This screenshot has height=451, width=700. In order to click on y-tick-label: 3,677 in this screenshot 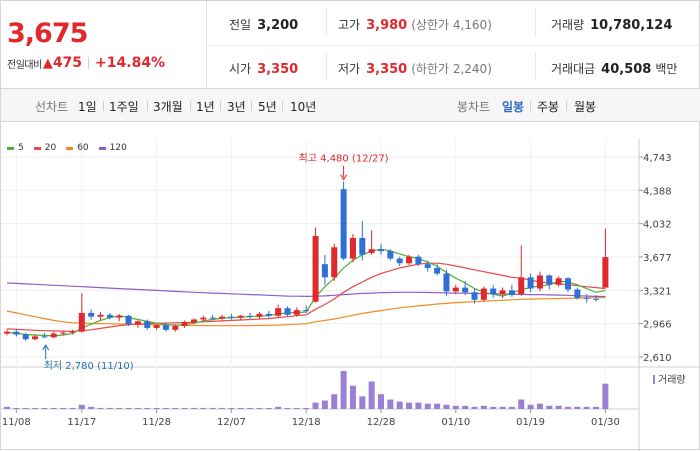, I will do `click(657, 258)`.